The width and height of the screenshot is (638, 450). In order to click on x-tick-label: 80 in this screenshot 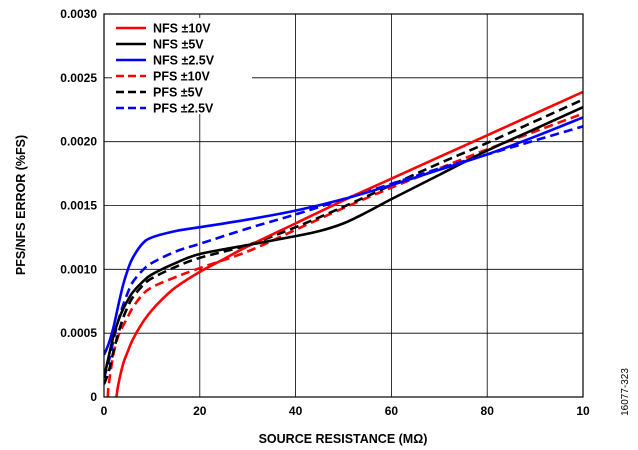, I will do `click(488, 411)`.